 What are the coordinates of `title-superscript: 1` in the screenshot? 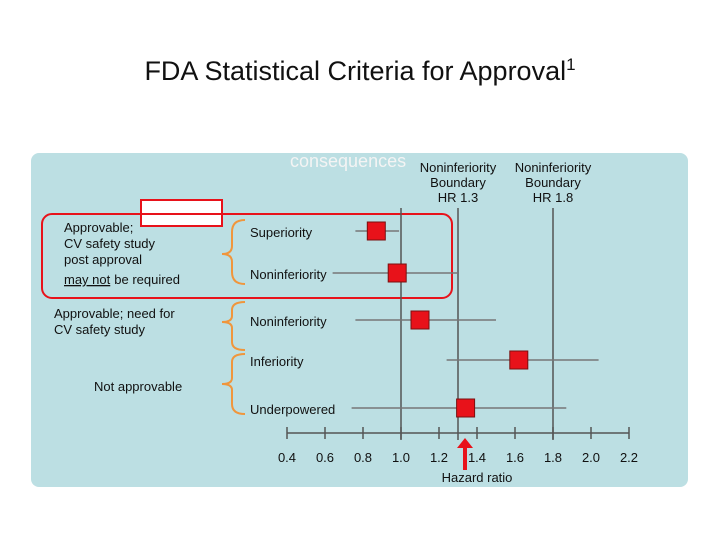 It's located at (570, 64).